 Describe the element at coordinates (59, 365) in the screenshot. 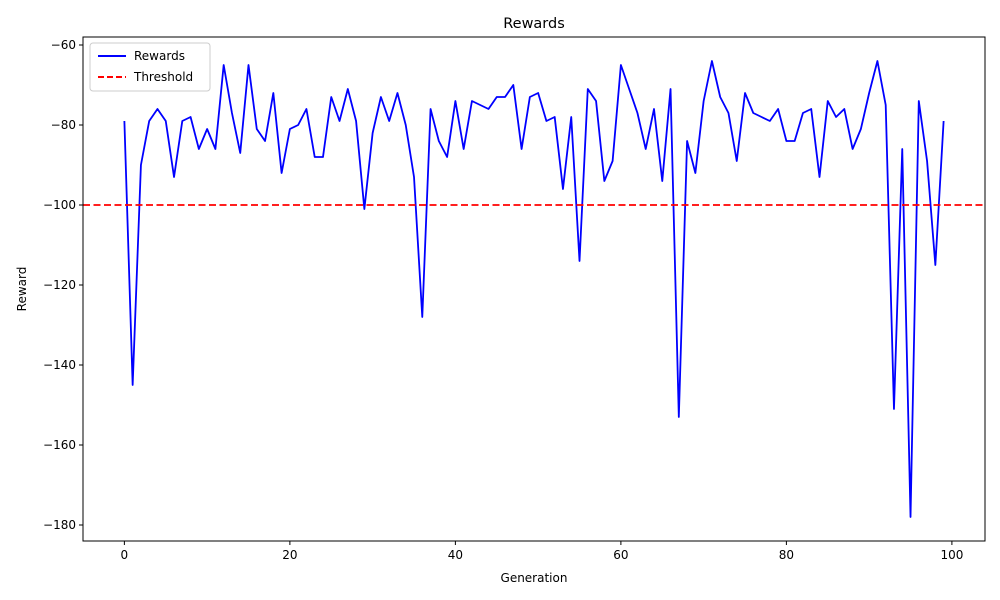

I see `y-tick-label: −140` at that location.